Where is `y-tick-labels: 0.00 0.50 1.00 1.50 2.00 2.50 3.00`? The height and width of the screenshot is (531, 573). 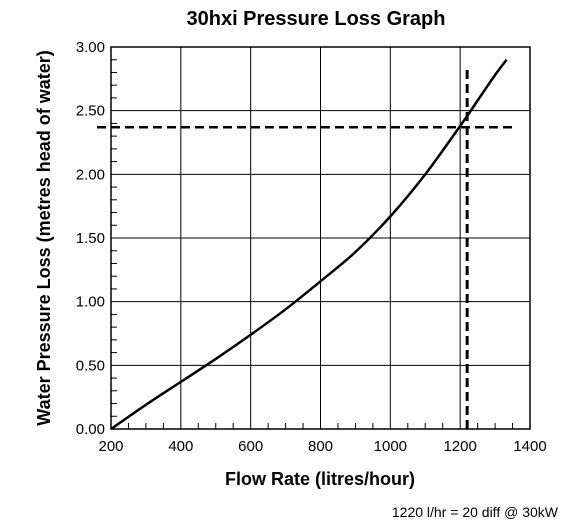
y-tick-labels: 0.00 0.50 1.00 1.50 2.00 2.50 3.00 is located at coordinates (90, 238).